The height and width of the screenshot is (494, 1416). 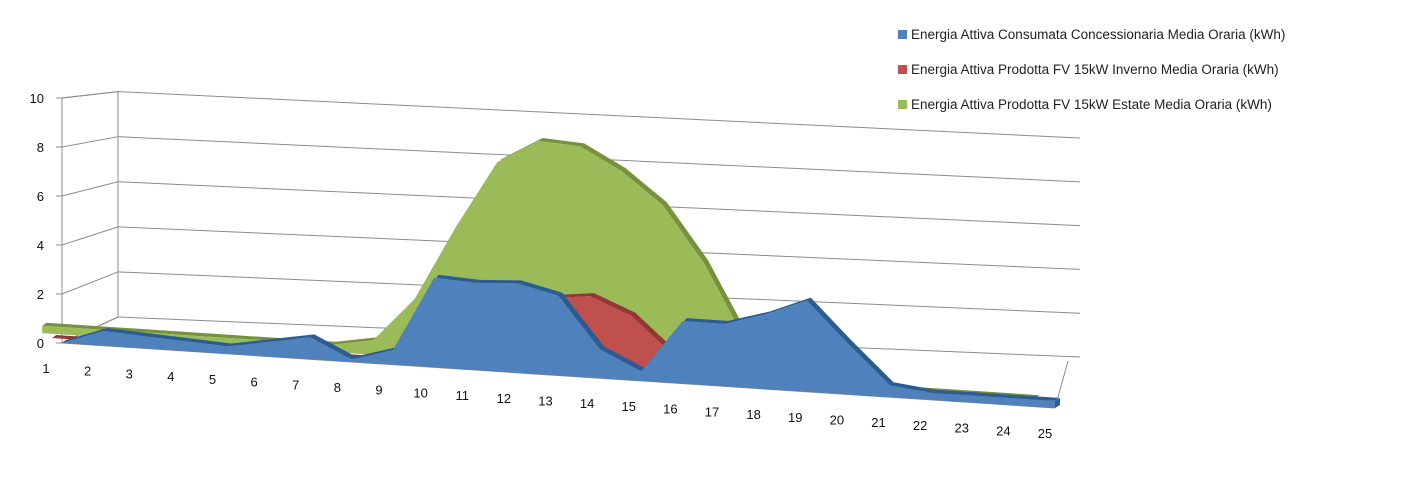 What do you see at coordinates (837, 419) in the screenshot?
I see `x-tick-label: 20` at bounding box center [837, 419].